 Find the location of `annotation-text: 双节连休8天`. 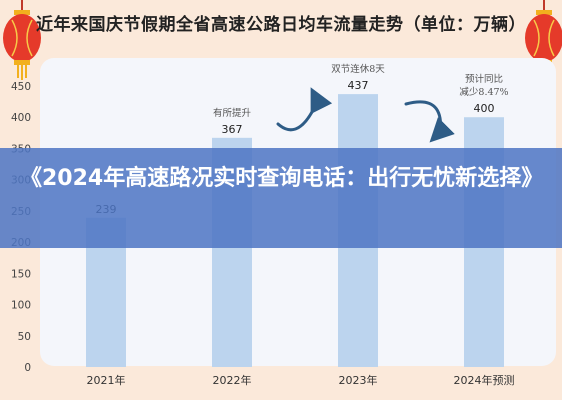

annotation-text: 双节连休8天 is located at coordinates (358, 69).